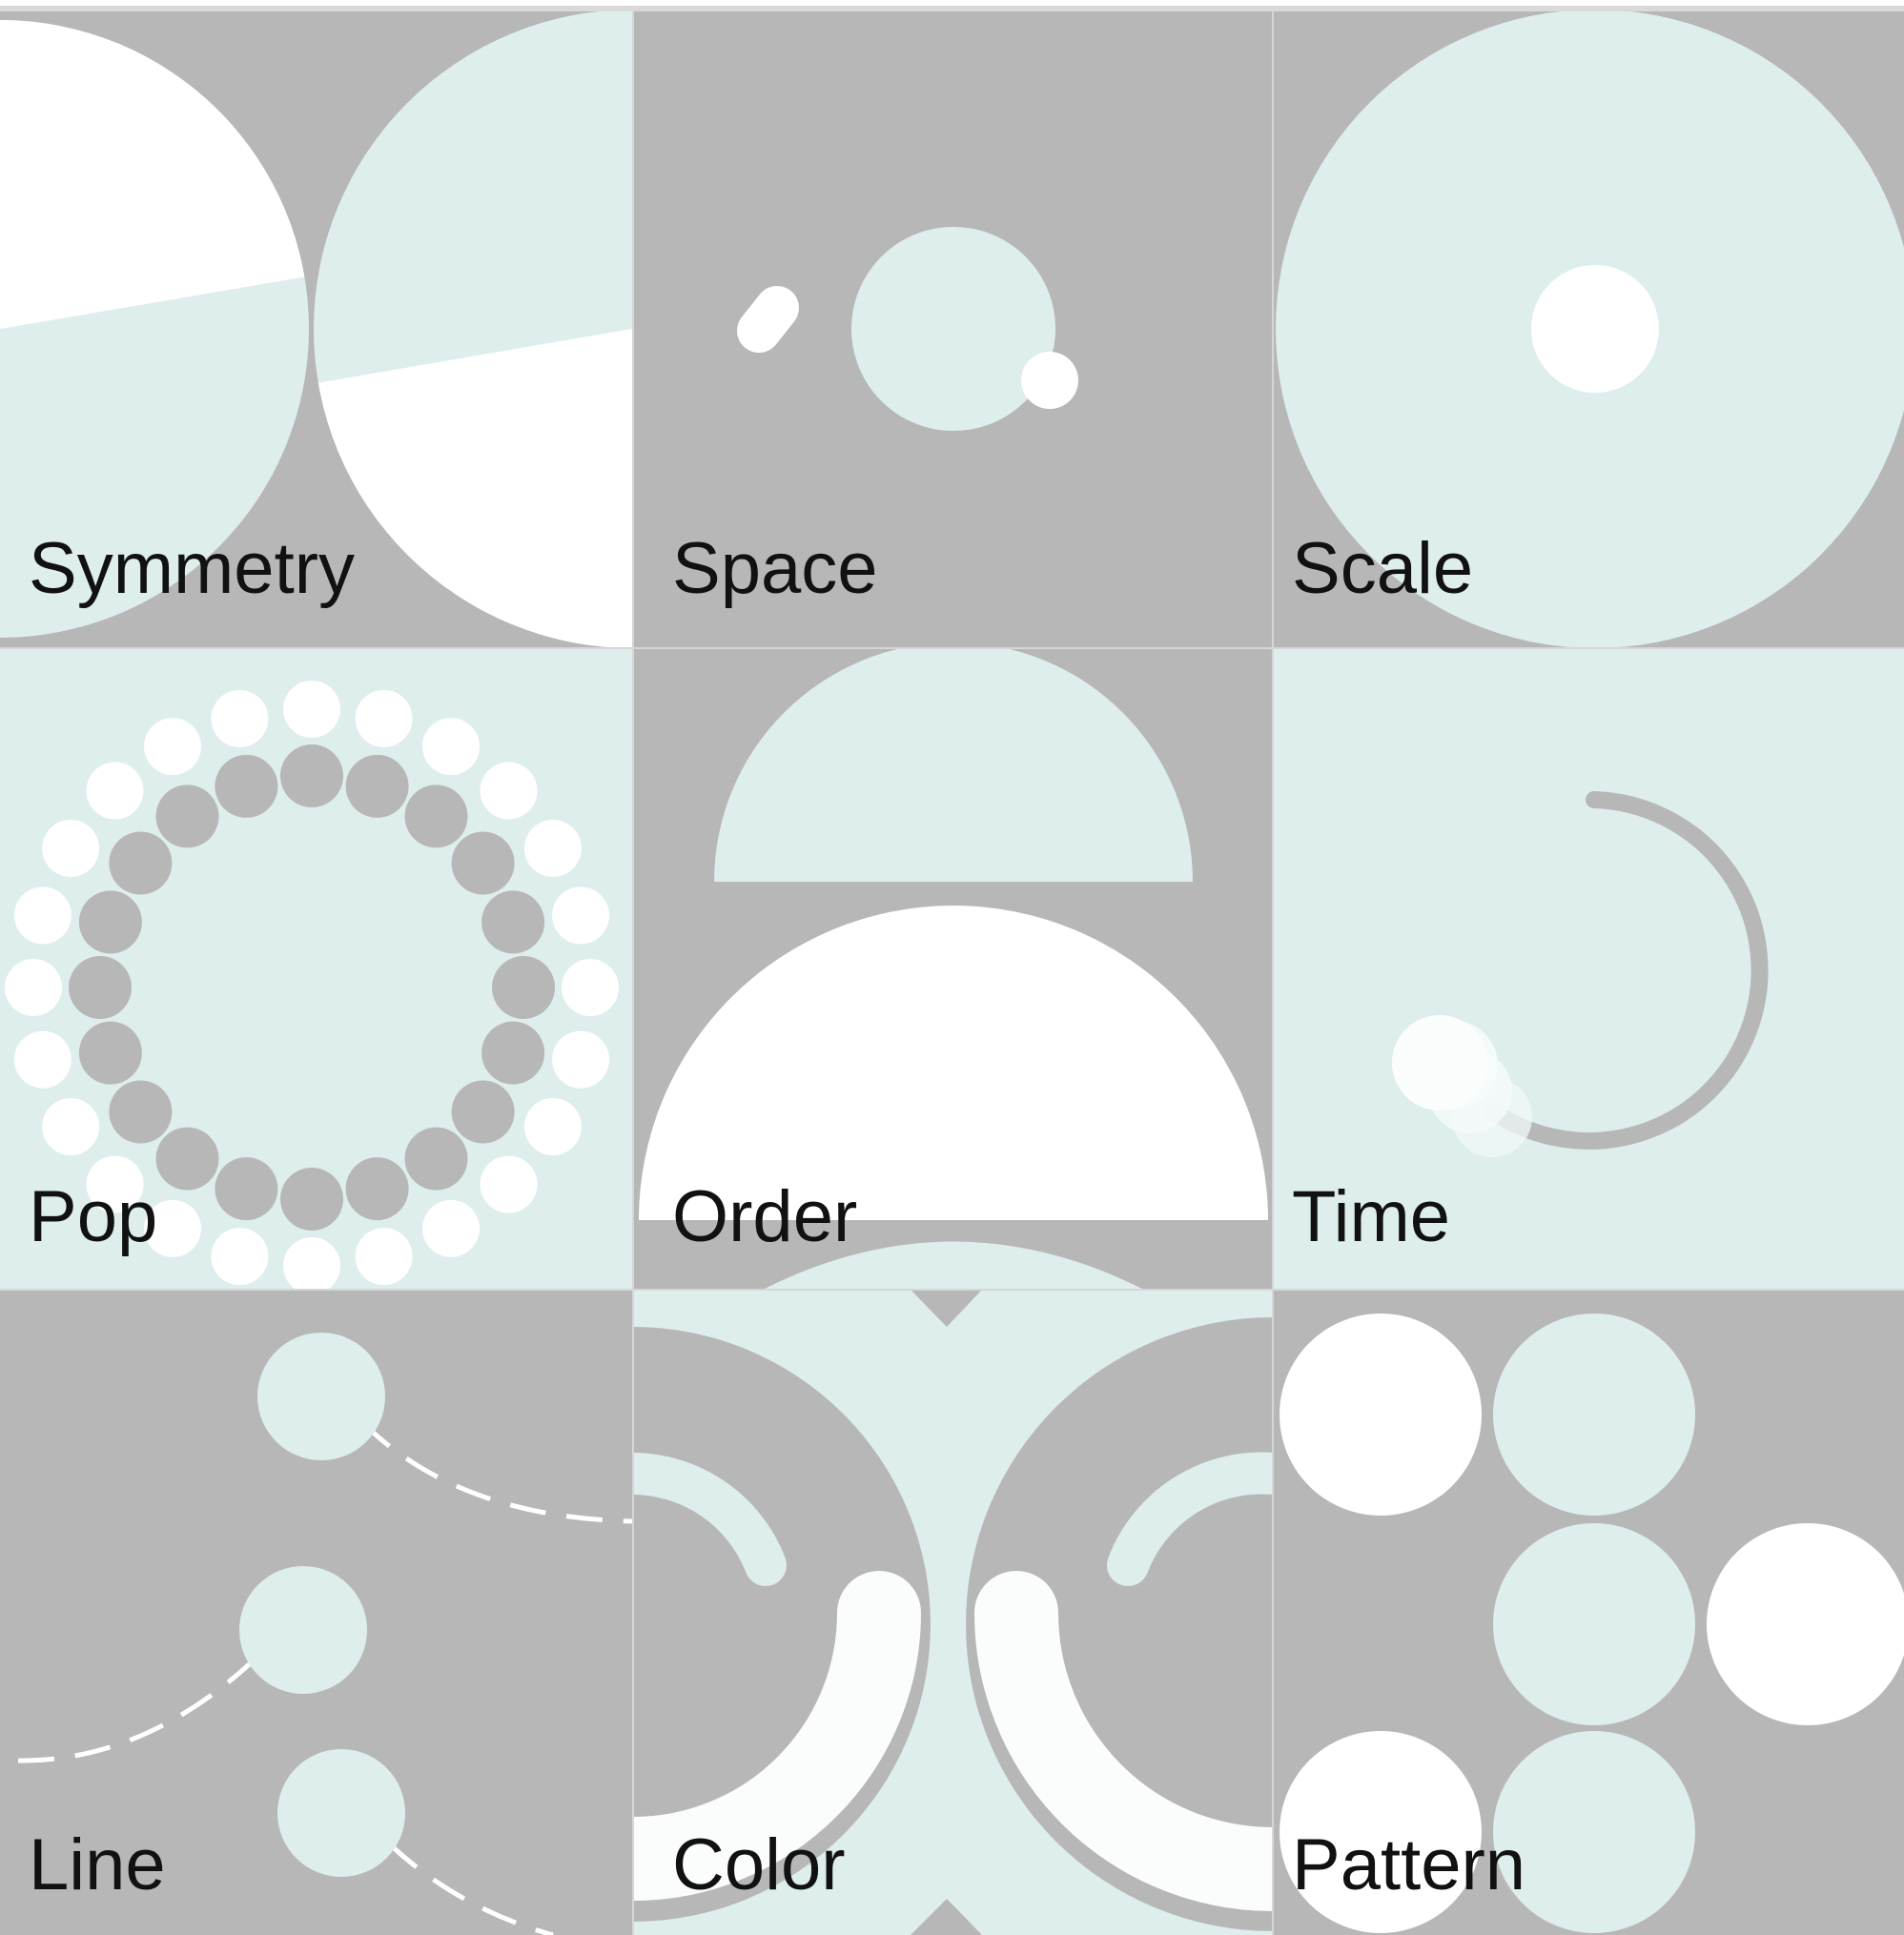 Image resolution: width=1904 pixels, height=1935 pixels. What do you see at coordinates (316, 329) in the screenshot?
I see `tile-symmetry: Symmetry` at bounding box center [316, 329].